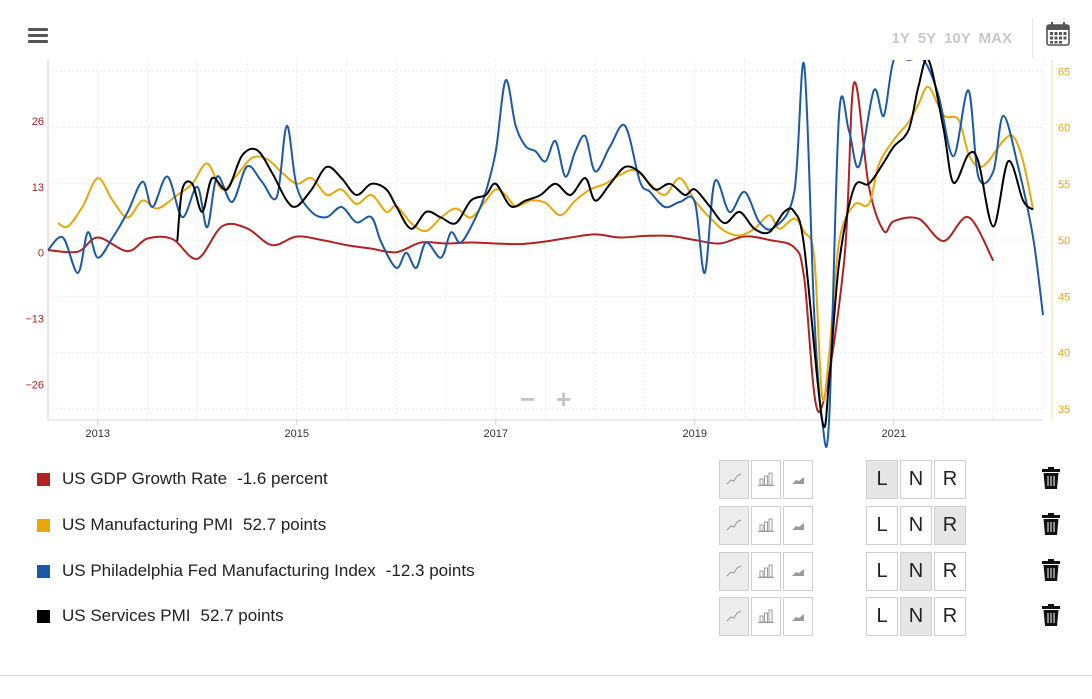 The height and width of the screenshot is (699, 1092). I want to click on right-axis-tick-label: 60, so click(1064, 129).